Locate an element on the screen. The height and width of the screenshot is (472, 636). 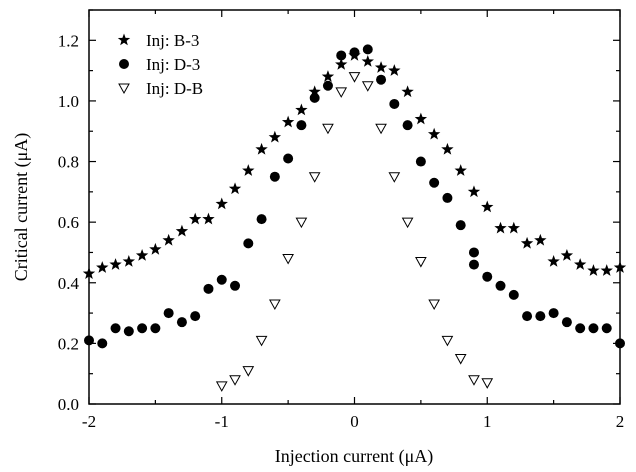
x-tick-label: 2 is located at coordinates (620, 421).